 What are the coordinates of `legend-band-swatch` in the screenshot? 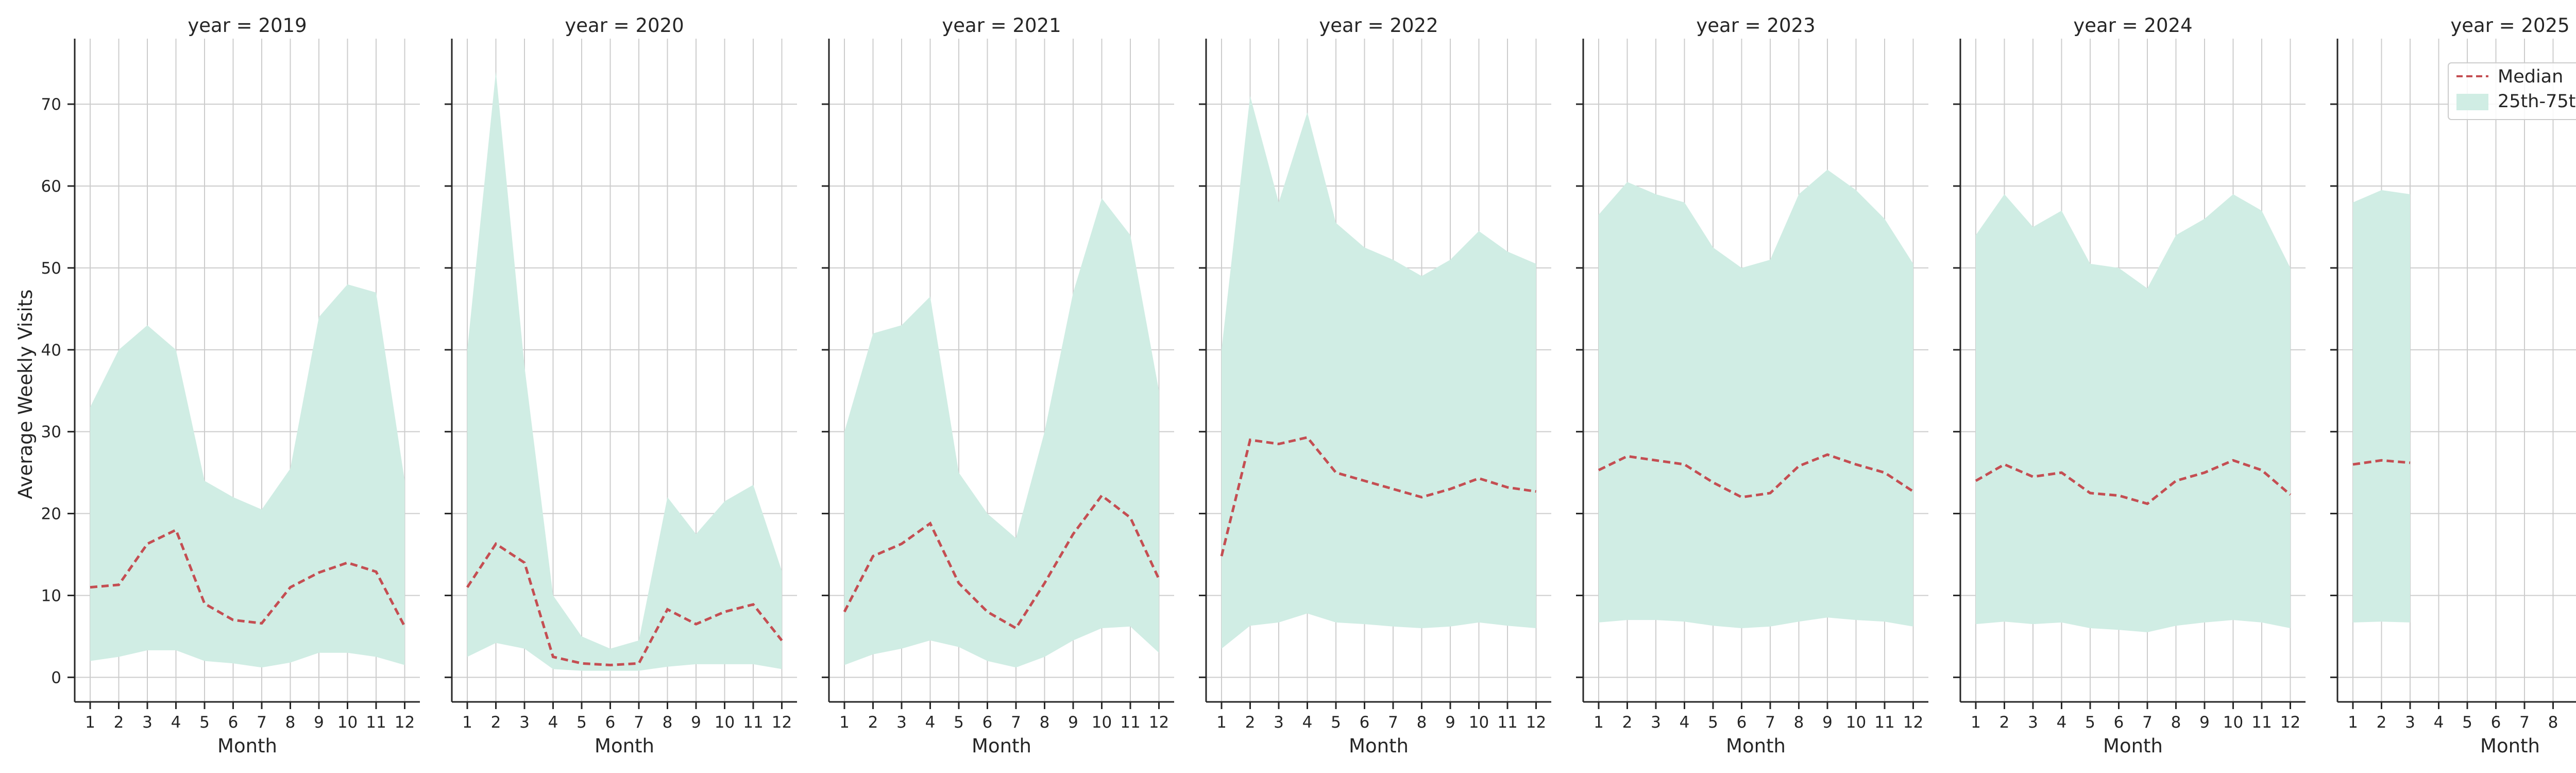 It's located at (2472, 102).